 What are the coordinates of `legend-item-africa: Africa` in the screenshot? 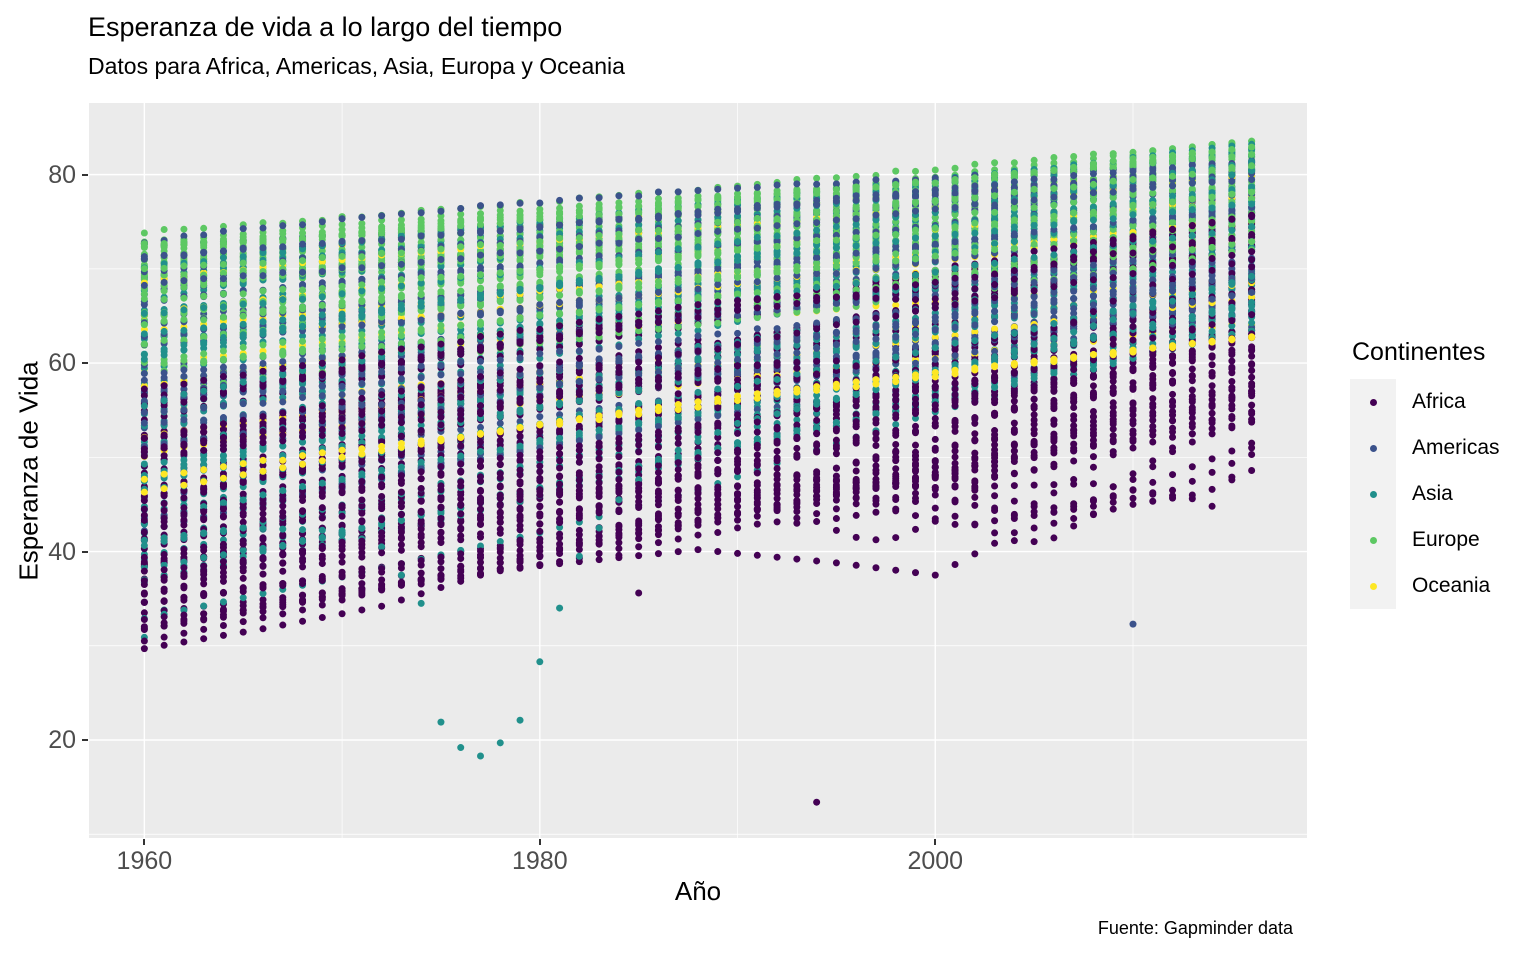 It's located at (1443, 402).